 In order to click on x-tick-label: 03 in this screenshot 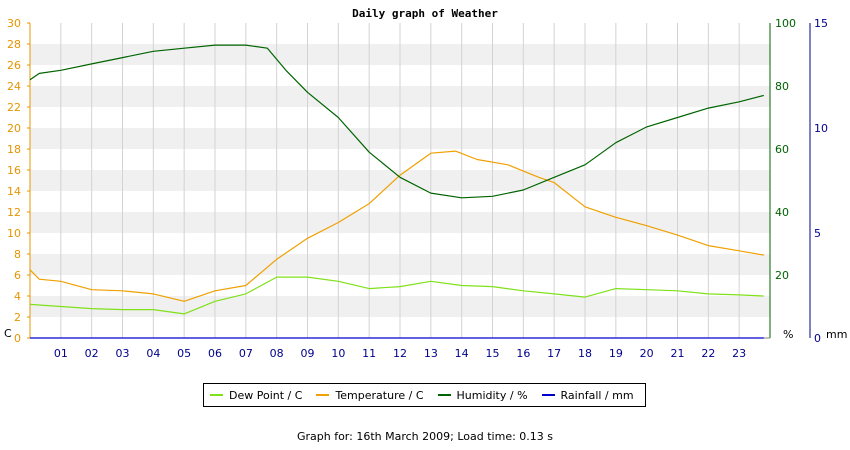, I will do `click(123, 353)`.